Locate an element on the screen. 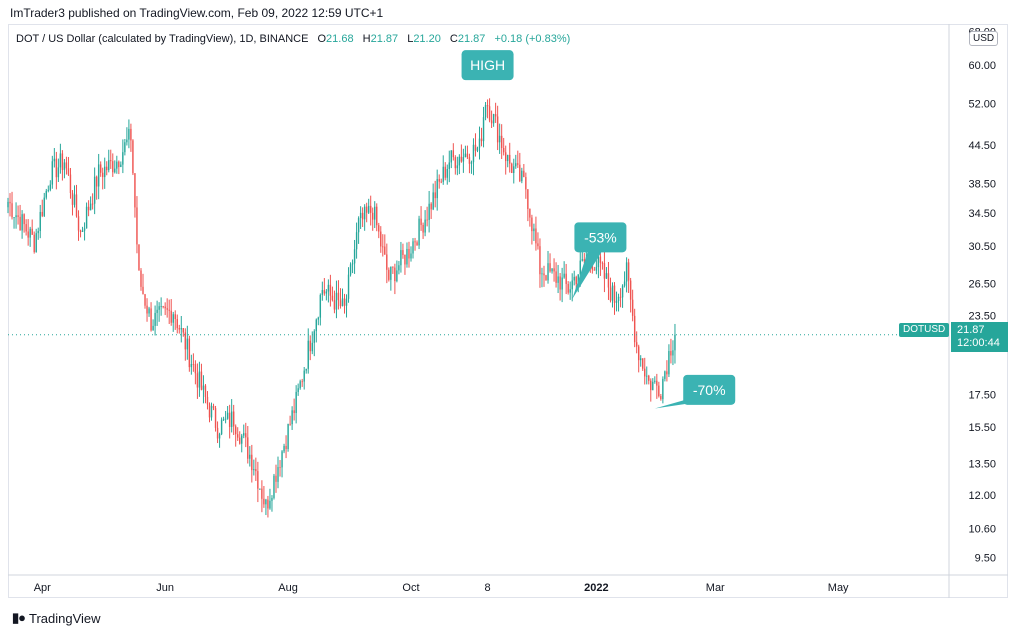  price-tick-label: 15.50 is located at coordinates (982, 428).